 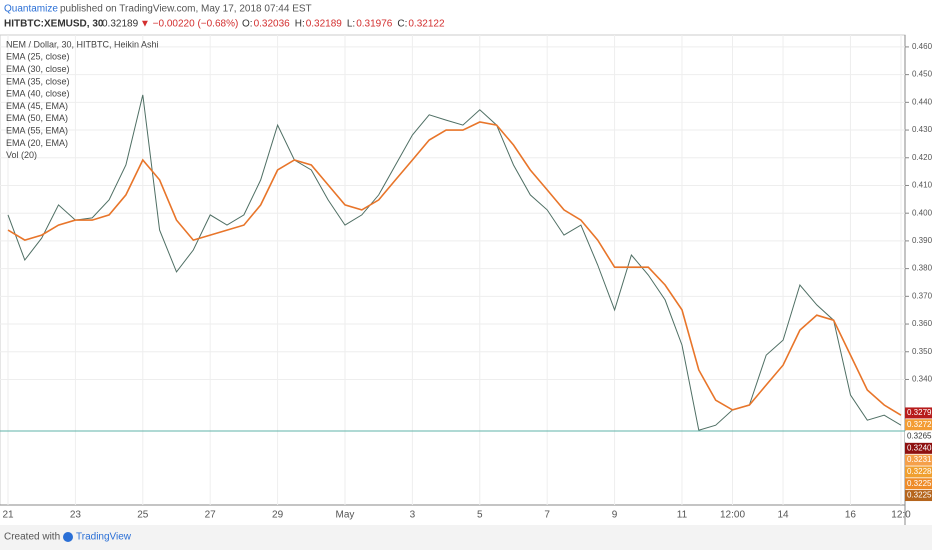 What do you see at coordinates (922, 268) in the screenshot?
I see `y-tick-label: 0.38000` at bounding box center [922, 268].